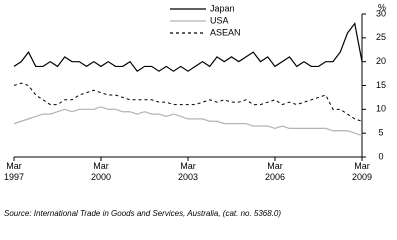 The height and width of the screenshot is (240, 397). What do you see at coordinates (14, 171) in the screenshot?
I see `x-tick-label: Mar 1997` at bounding box center [14, 171].